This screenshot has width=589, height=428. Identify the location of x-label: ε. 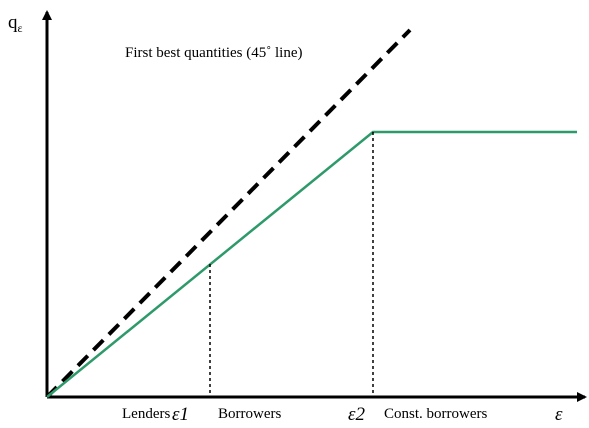
(559, 414).